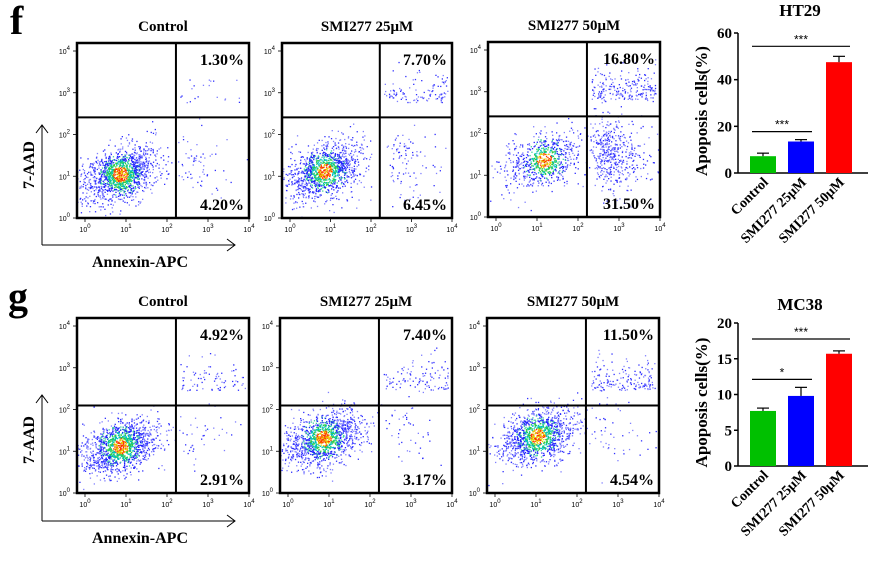 The image size is (871, 569). I want to click on y-tick-label: 100, so click(65, 218).